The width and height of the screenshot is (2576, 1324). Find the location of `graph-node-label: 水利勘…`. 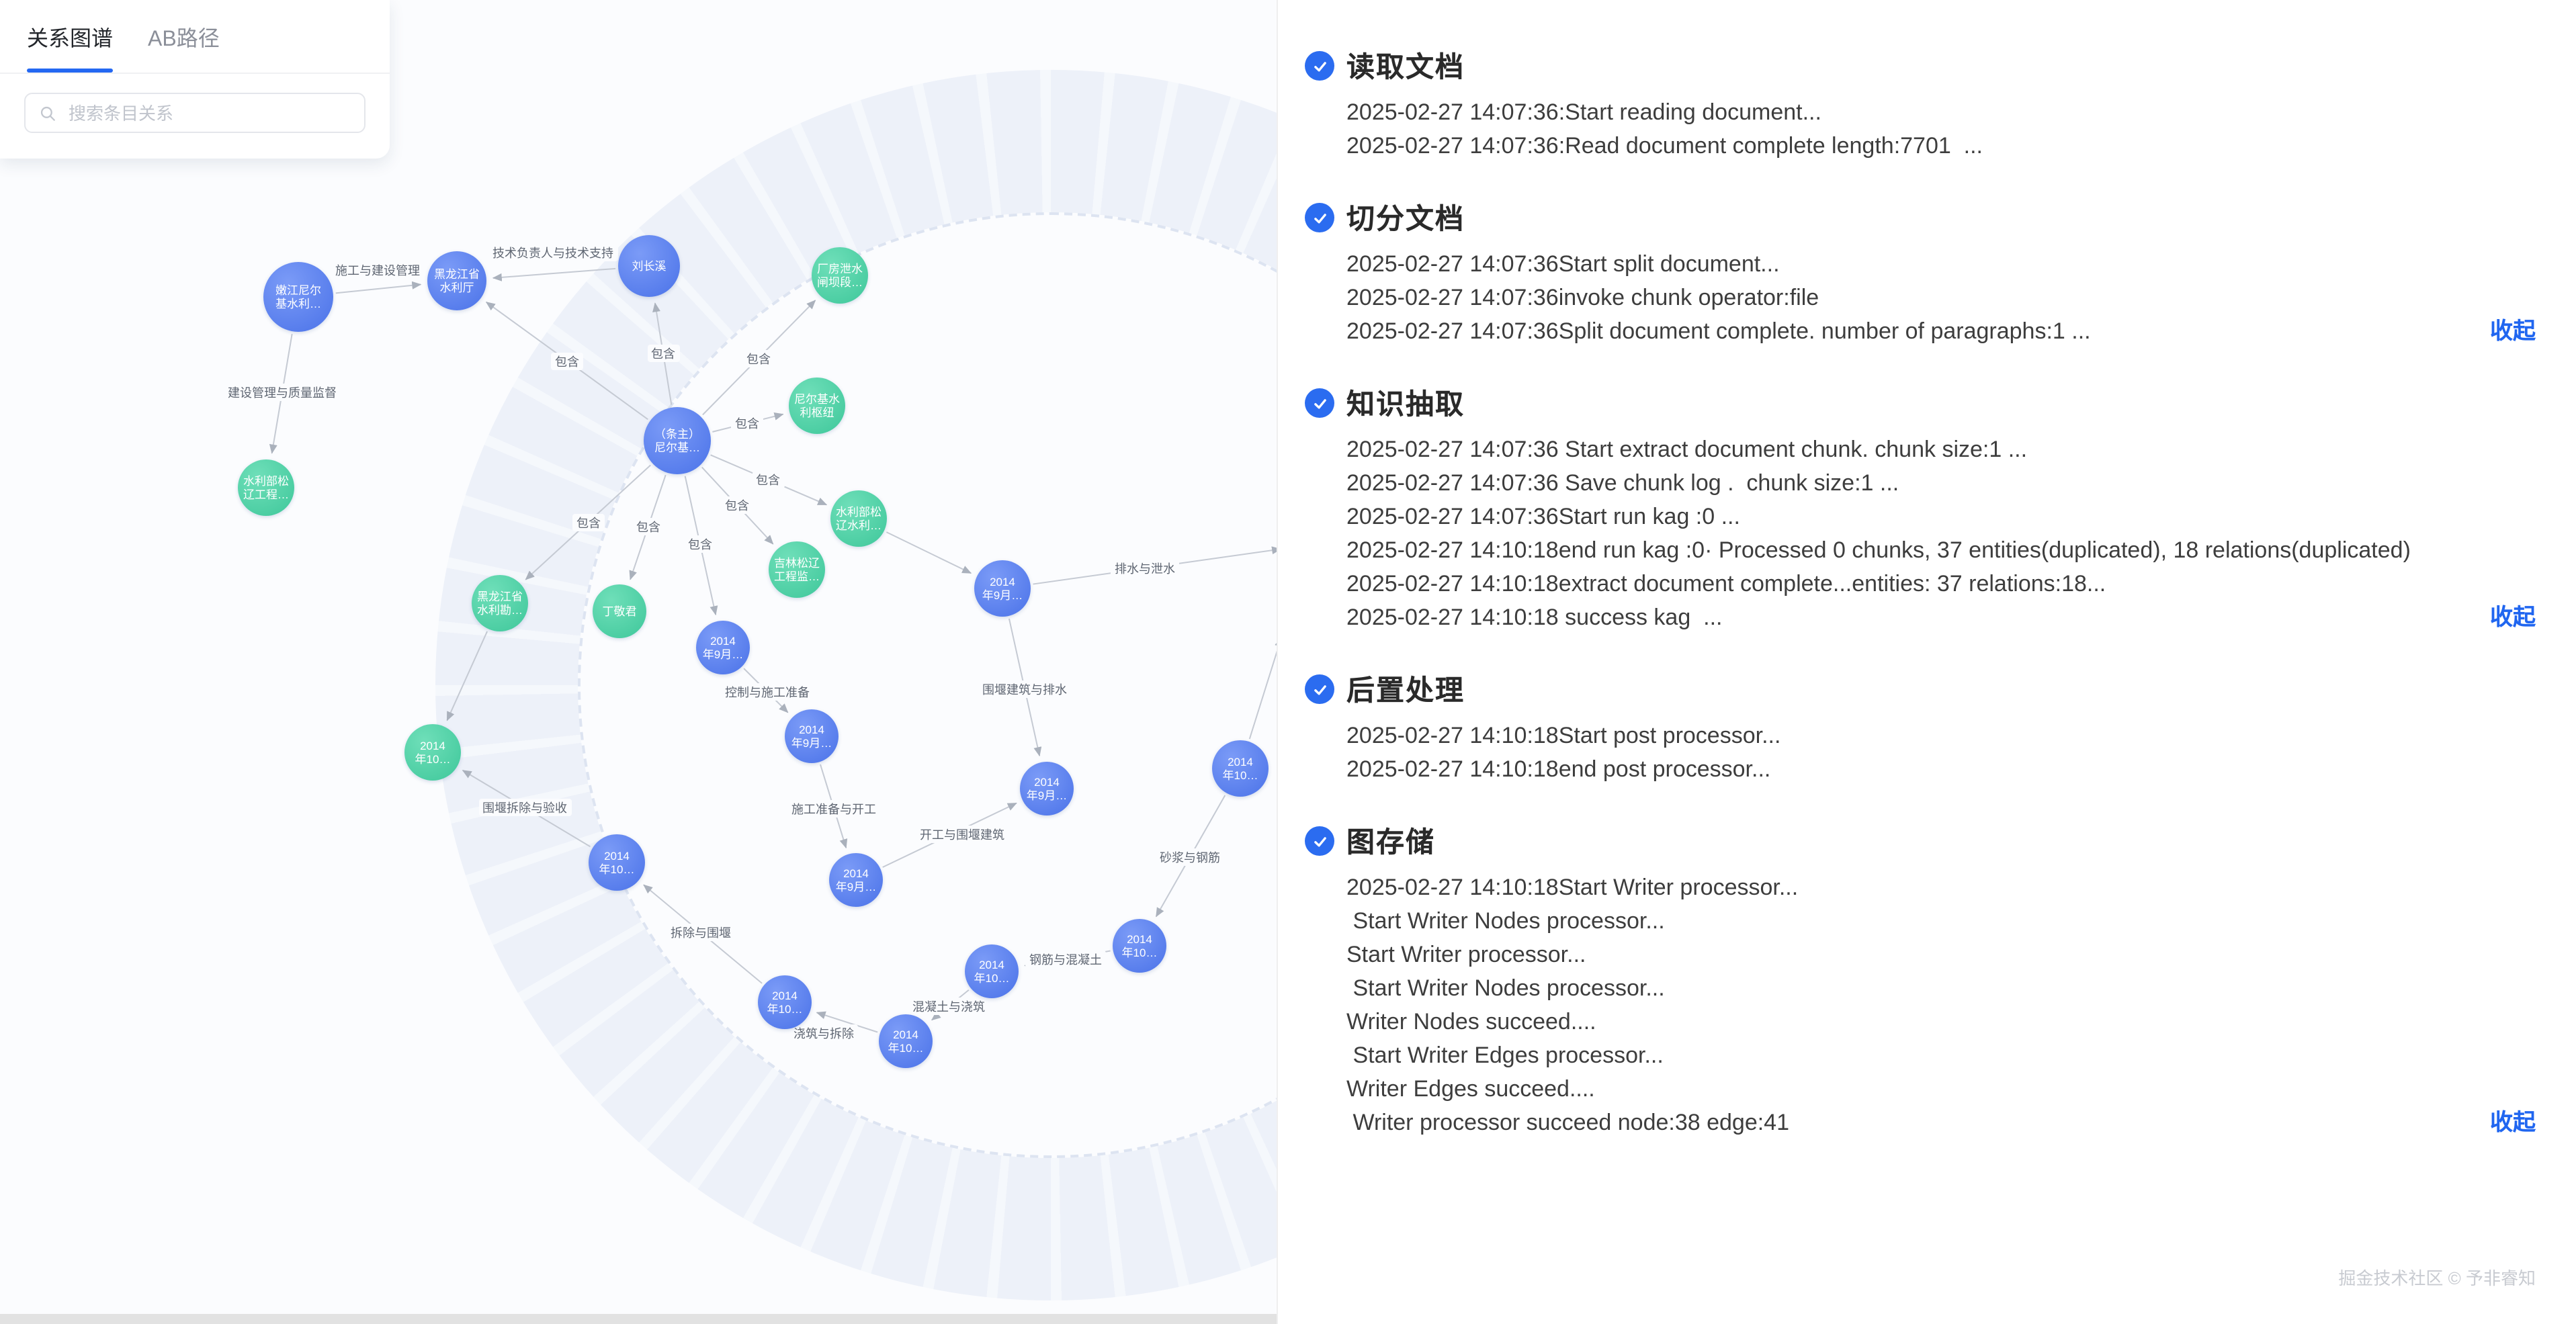

graph-node-label: 水利勘… is located at coordinates (499, 610).